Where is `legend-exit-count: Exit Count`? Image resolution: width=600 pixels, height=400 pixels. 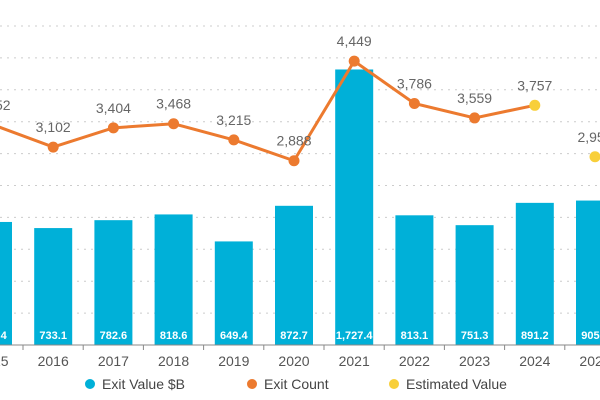
legend-exit-count: Exit Count is located at coordinates (296, 384).